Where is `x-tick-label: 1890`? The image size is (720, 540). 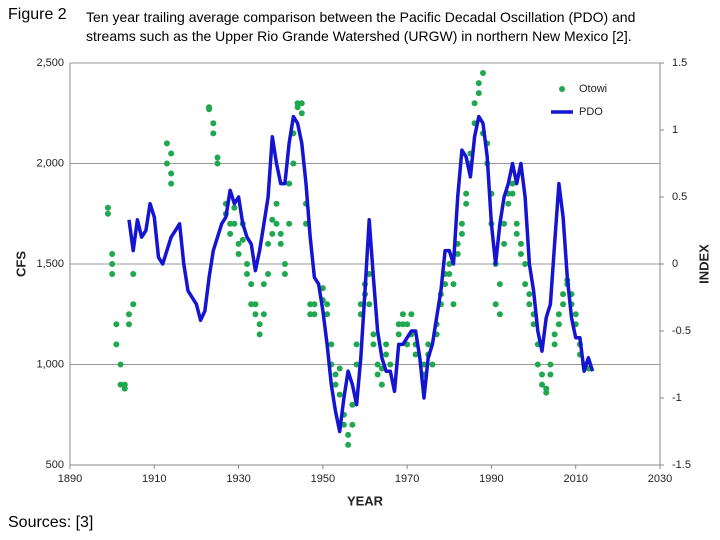
x-tick-label: 1890 is located at coordinates (70, 479).